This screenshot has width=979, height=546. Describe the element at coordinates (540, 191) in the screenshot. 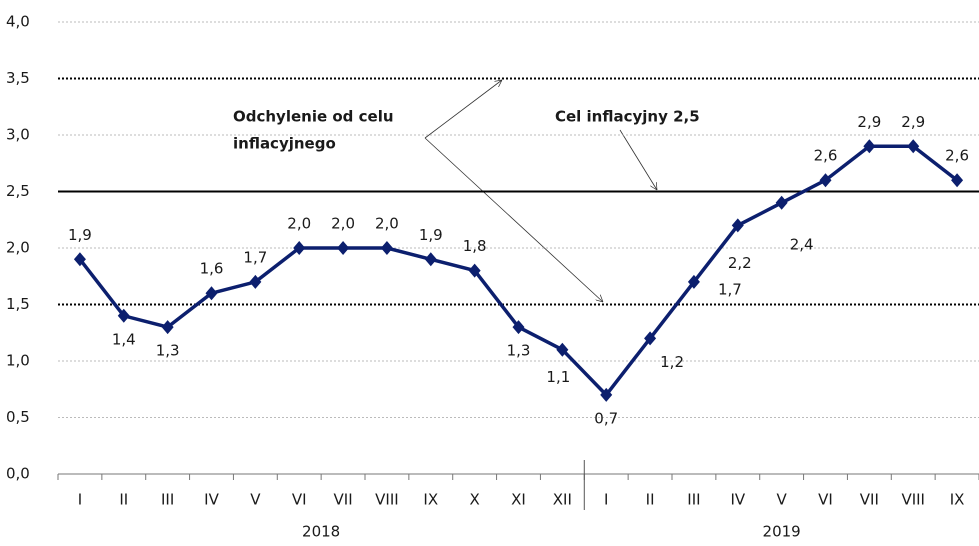

I see `arrows` at that location.